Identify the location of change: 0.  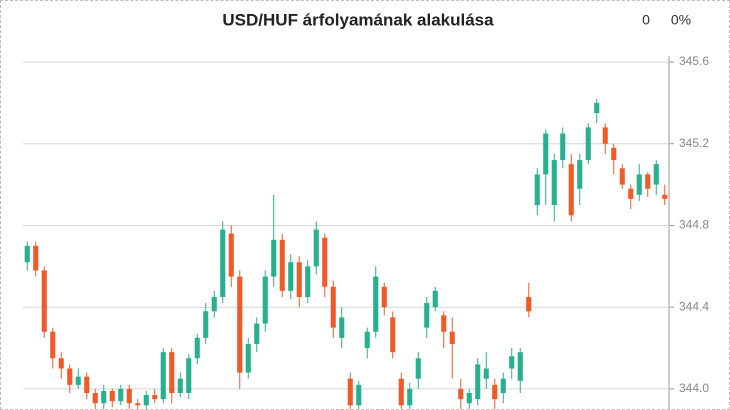
(646, 20).